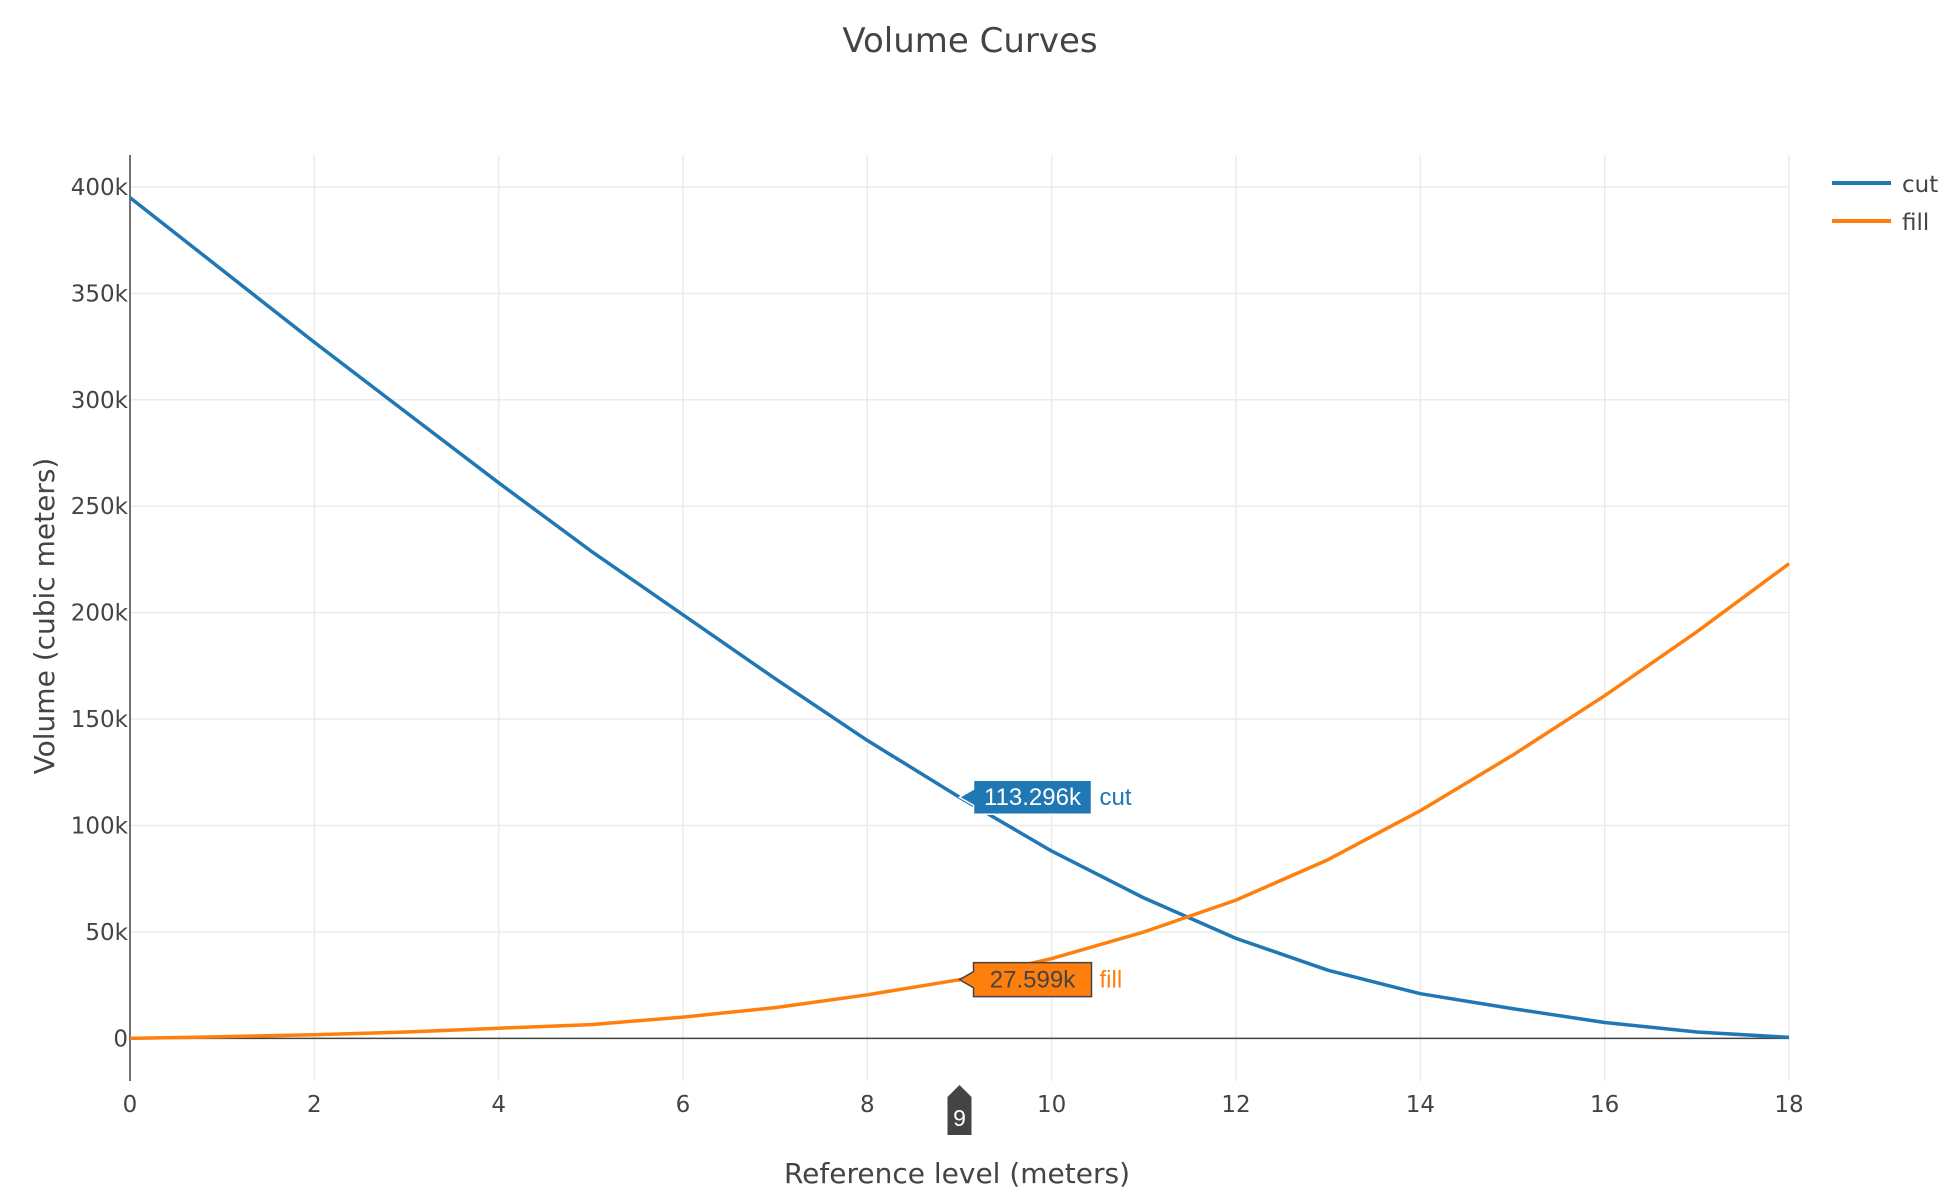 This screenshot has width=1958, height=1200. I want to click on y-tick-label: 100k, so click(100, 827).